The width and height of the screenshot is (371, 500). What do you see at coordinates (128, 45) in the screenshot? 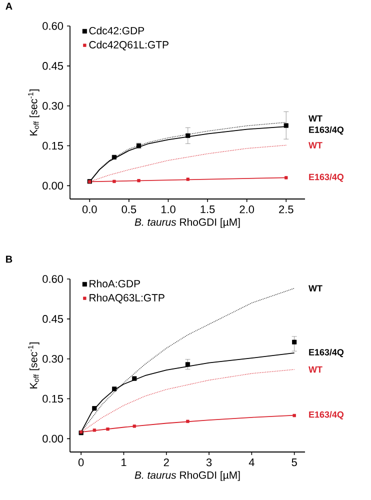
I see `legend-label: Cdc42Q61L:GTP` at bounding box center [128, 45].